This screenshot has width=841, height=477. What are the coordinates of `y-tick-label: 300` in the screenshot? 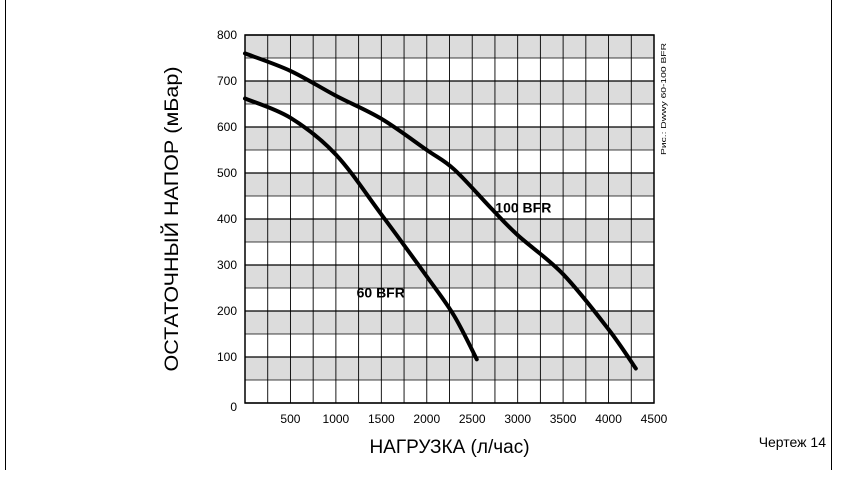 It's located at (227, 265).